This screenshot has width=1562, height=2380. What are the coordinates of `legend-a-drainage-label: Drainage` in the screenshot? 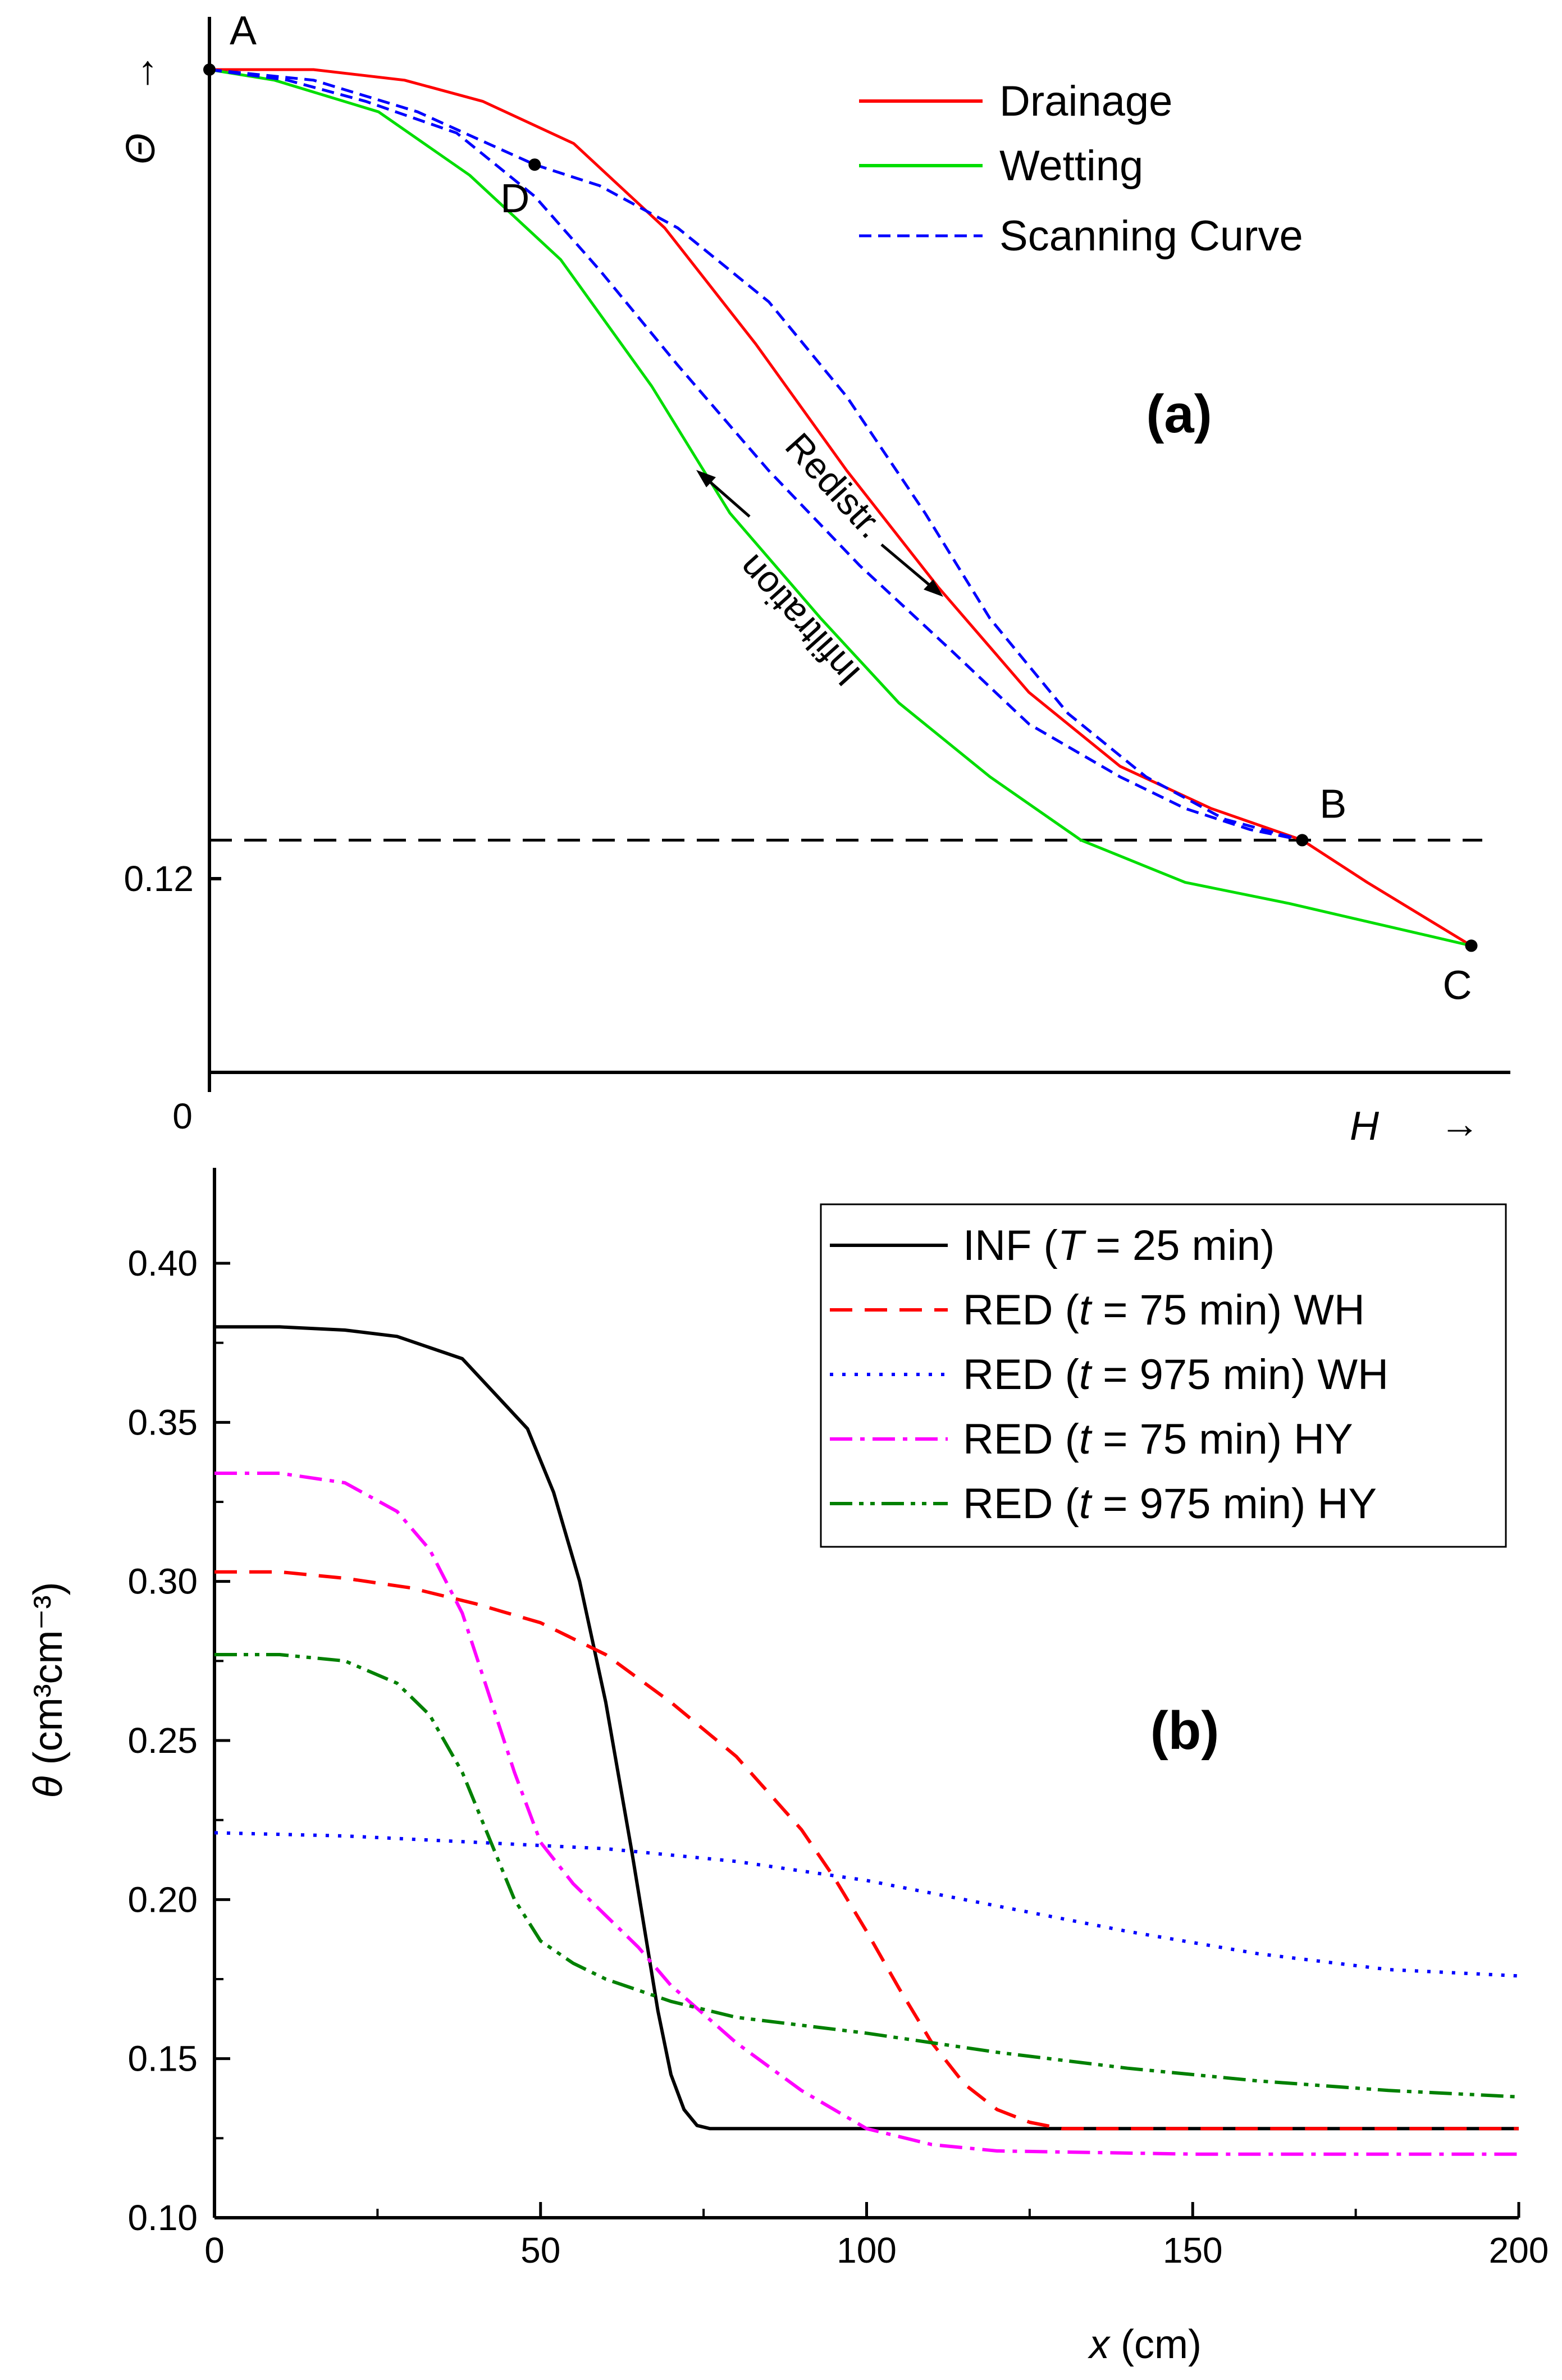 It's located at (1085, 101).